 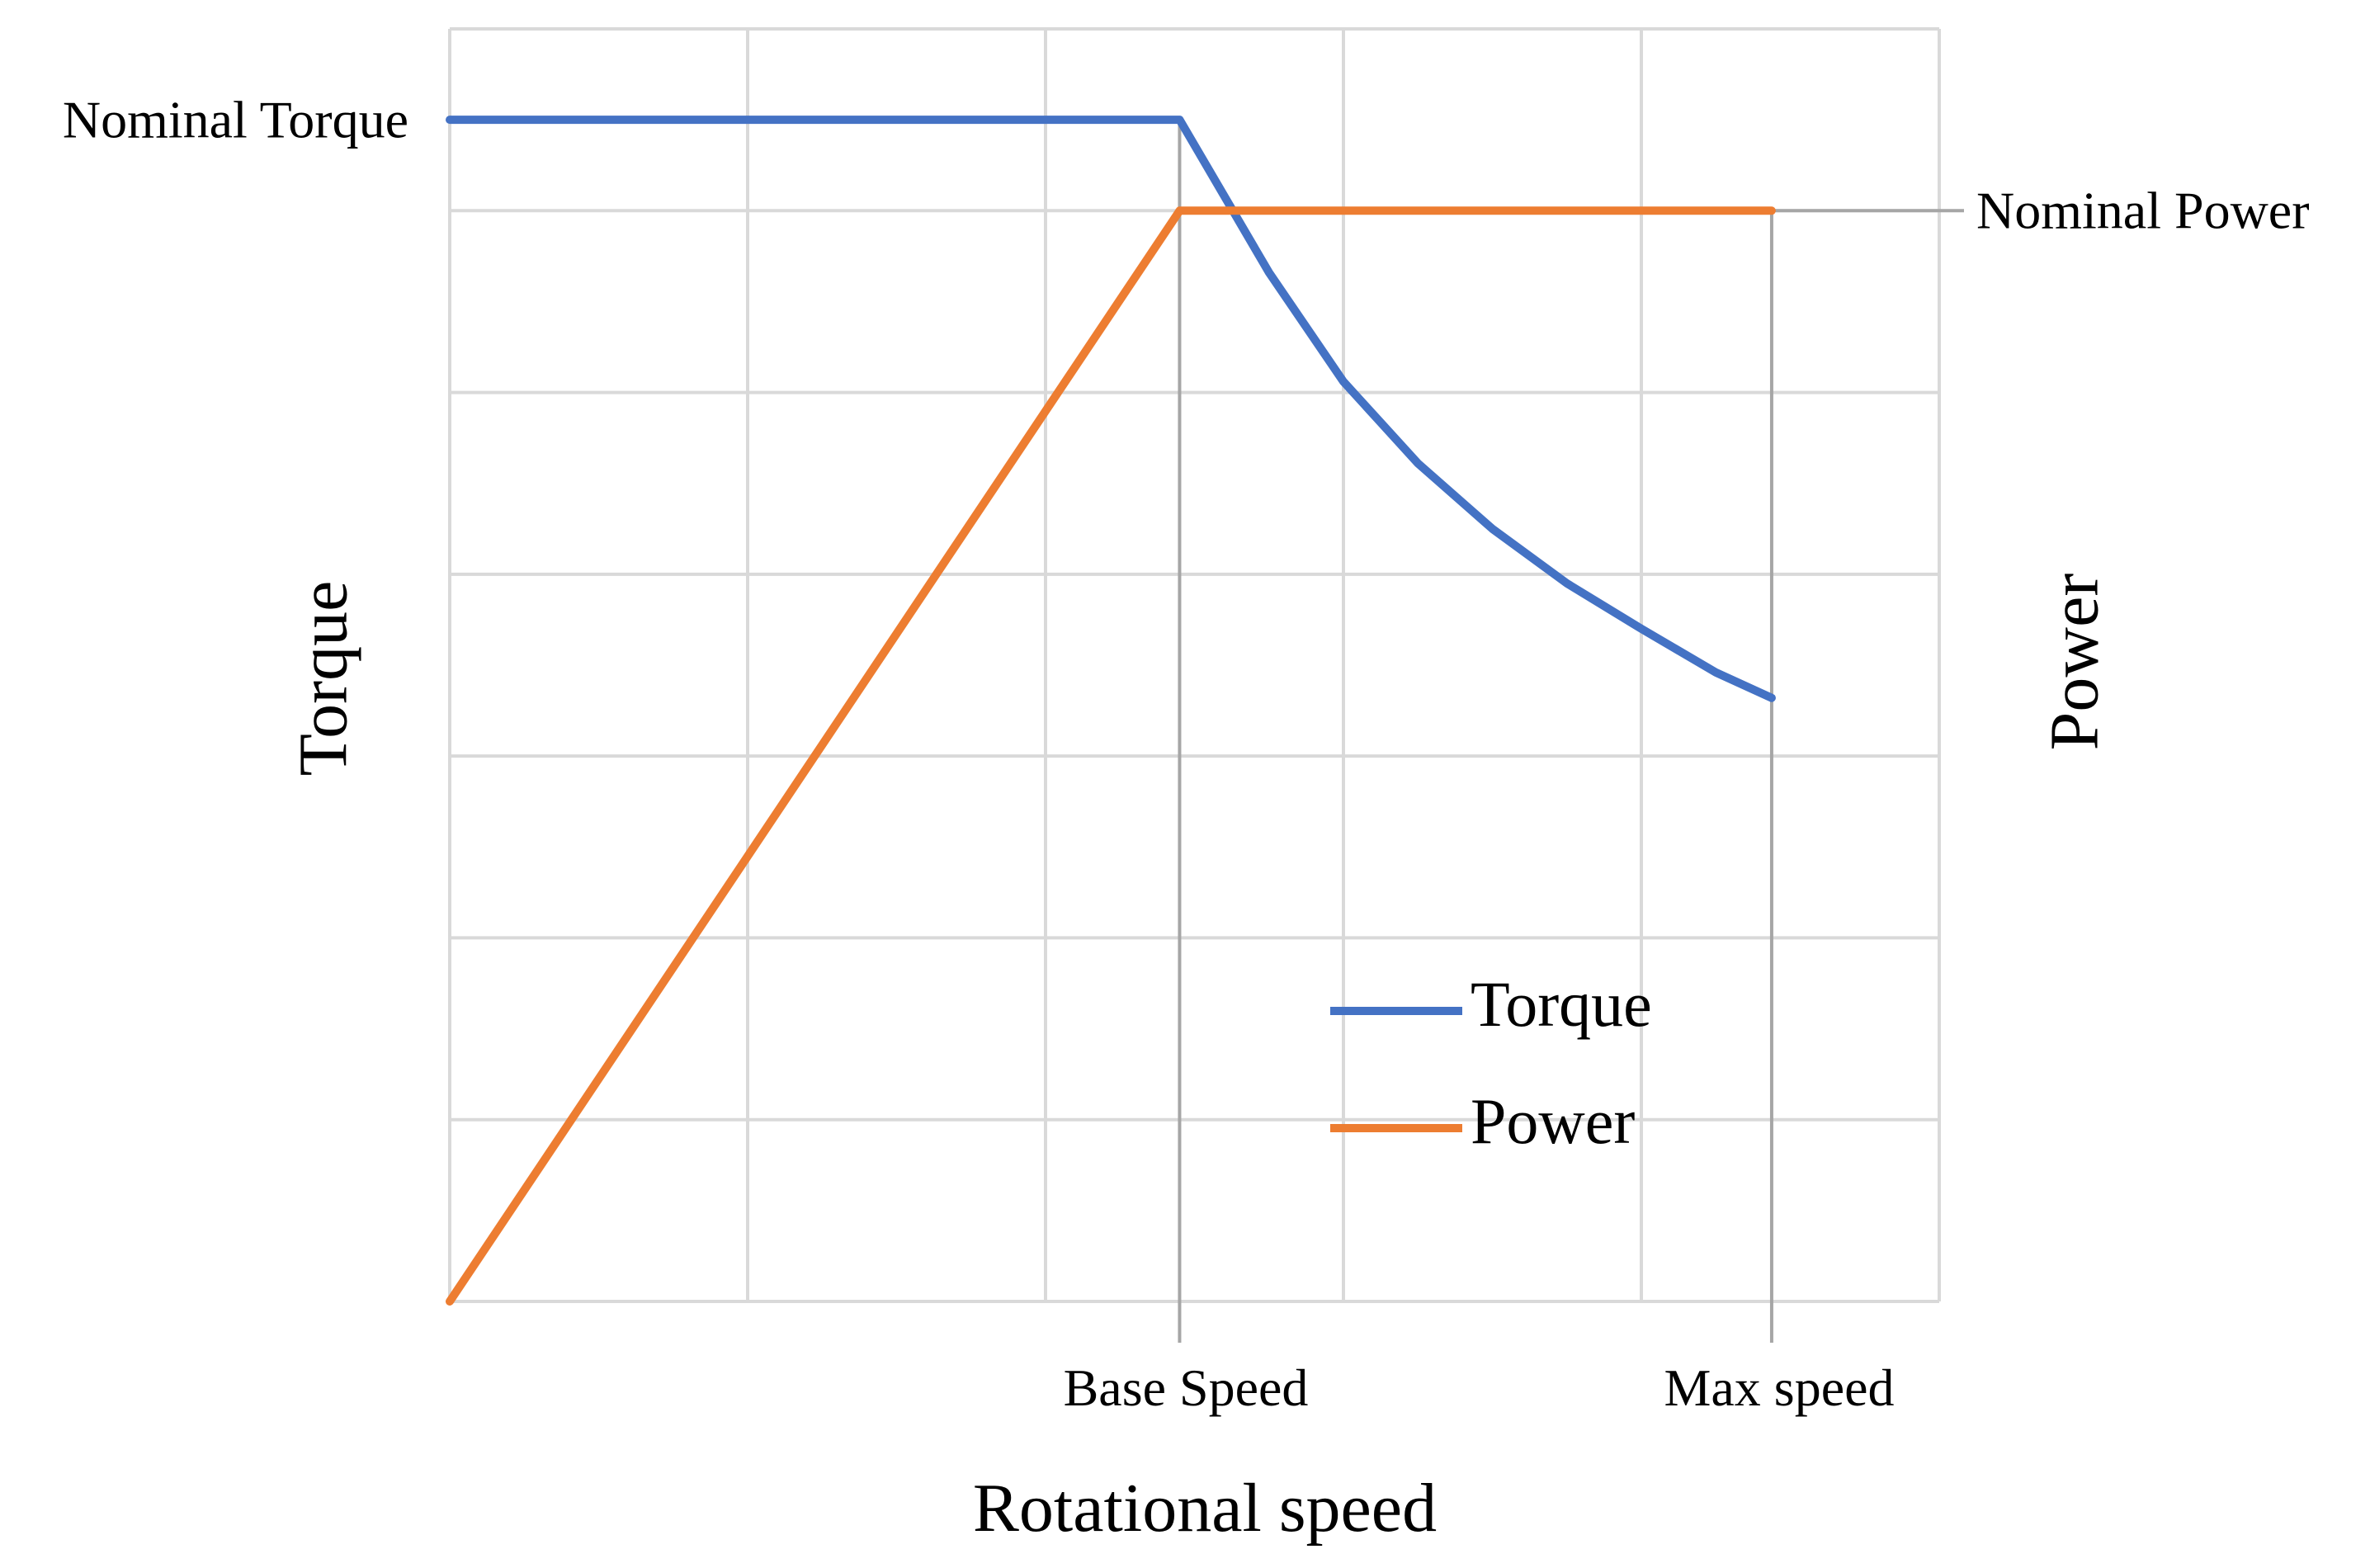 I want to click on y-axis-title-left: Torque, so click(x=323, y=679).